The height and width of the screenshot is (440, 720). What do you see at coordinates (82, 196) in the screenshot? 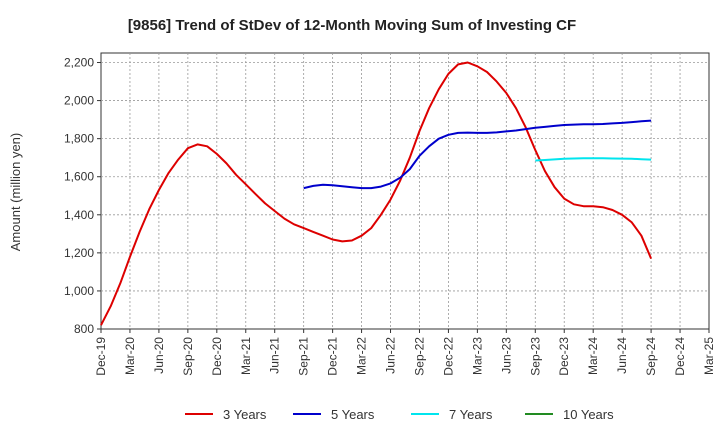
I see `y-ticks: 800 1,000 1,200 1,400 1,600 1,800 2,000 2,200` at bounding box center [82, 196].